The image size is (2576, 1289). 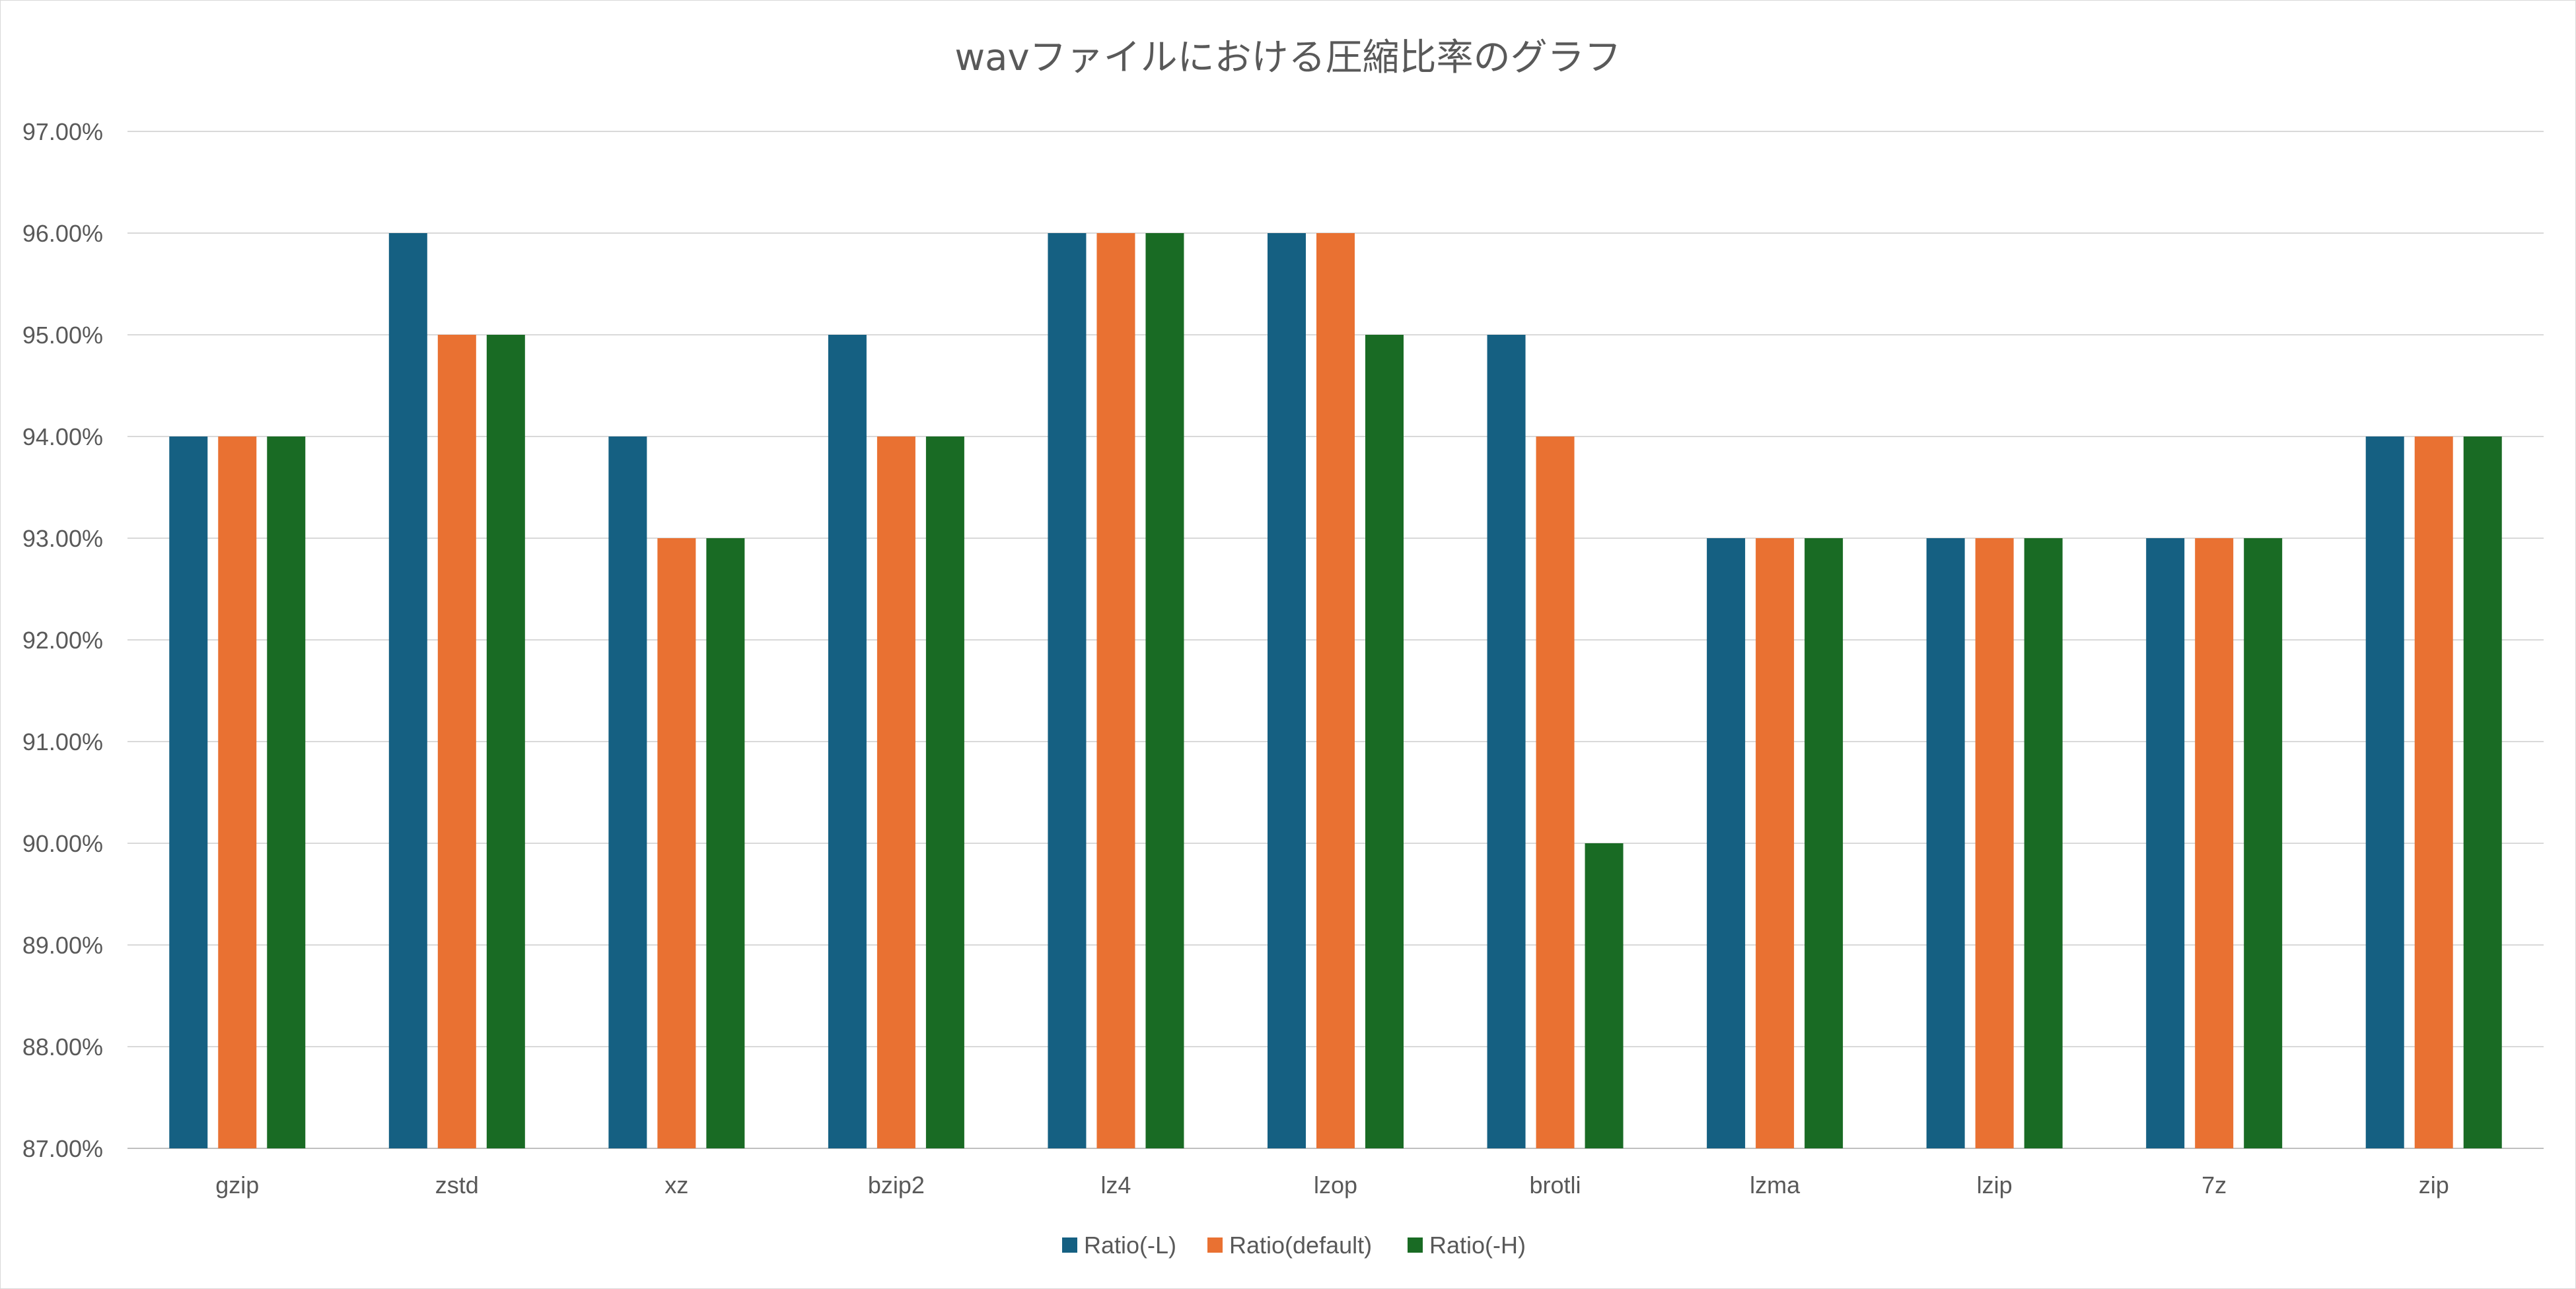 What do you see at coordinates (1164, 690) in the screenshot?
I see `bar-lz4-Ratio(-H)` at bounding box center [1164, 690].